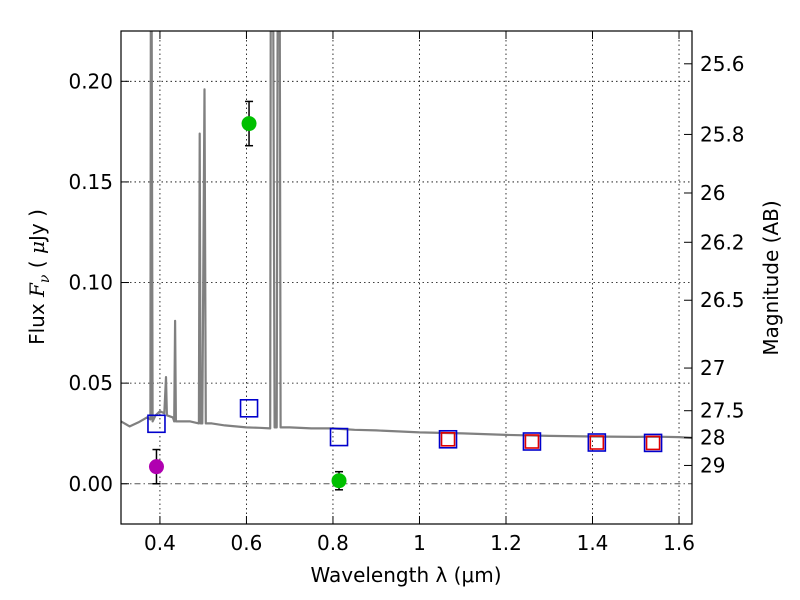 The image size is (800, 600). I want to click on y2-tick-label: 25.6, so click(722, 64).